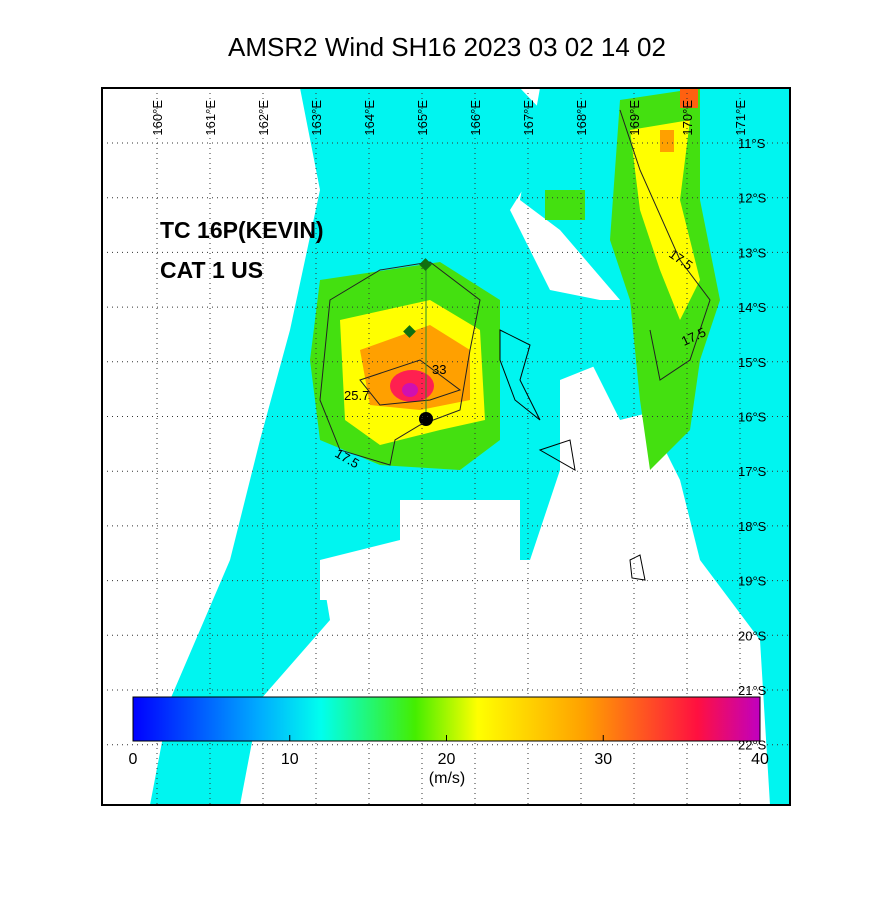 The height and width of the screenshot is (899, 894). Describe the element at coordinates (210, 118) in the screenshot. I see `lon-label: 161°E` at that location.